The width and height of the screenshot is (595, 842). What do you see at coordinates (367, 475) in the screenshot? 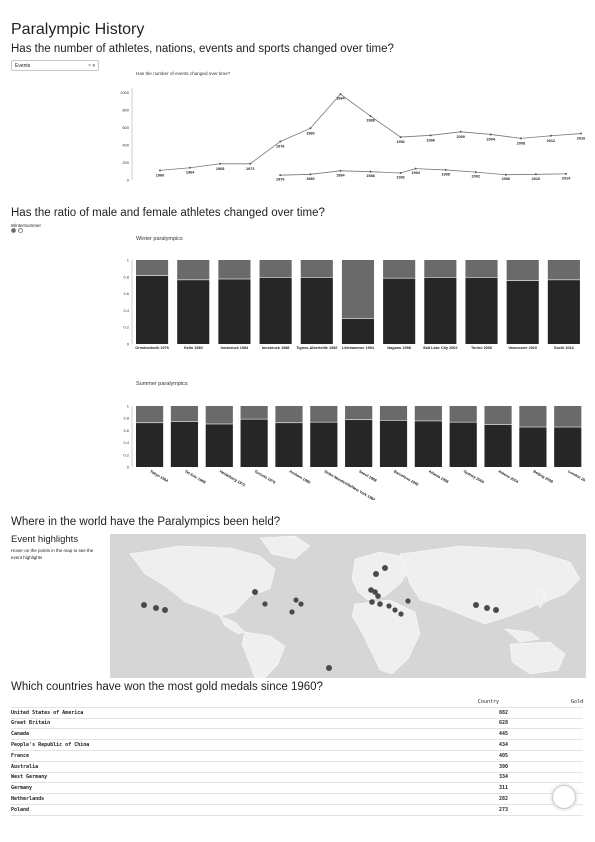
I see `category-label: Seoul 1988` at bounding box center [367, 475].